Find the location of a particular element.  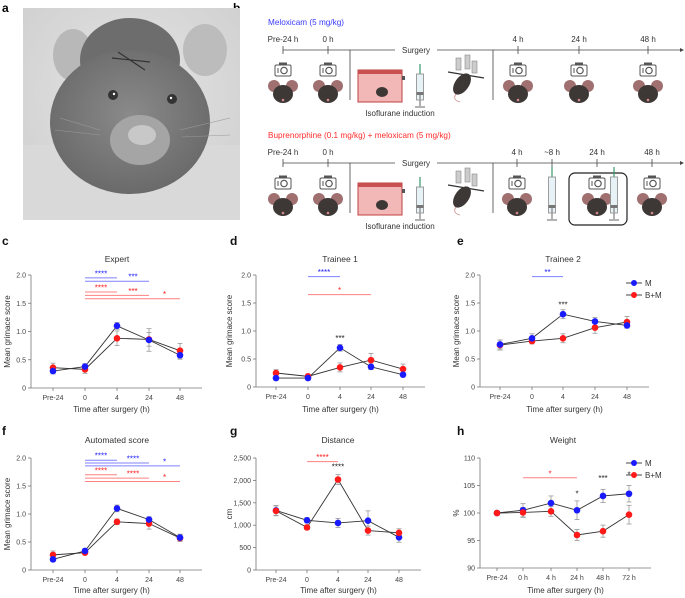

significance-label: * is located at coordinates (339, 290).